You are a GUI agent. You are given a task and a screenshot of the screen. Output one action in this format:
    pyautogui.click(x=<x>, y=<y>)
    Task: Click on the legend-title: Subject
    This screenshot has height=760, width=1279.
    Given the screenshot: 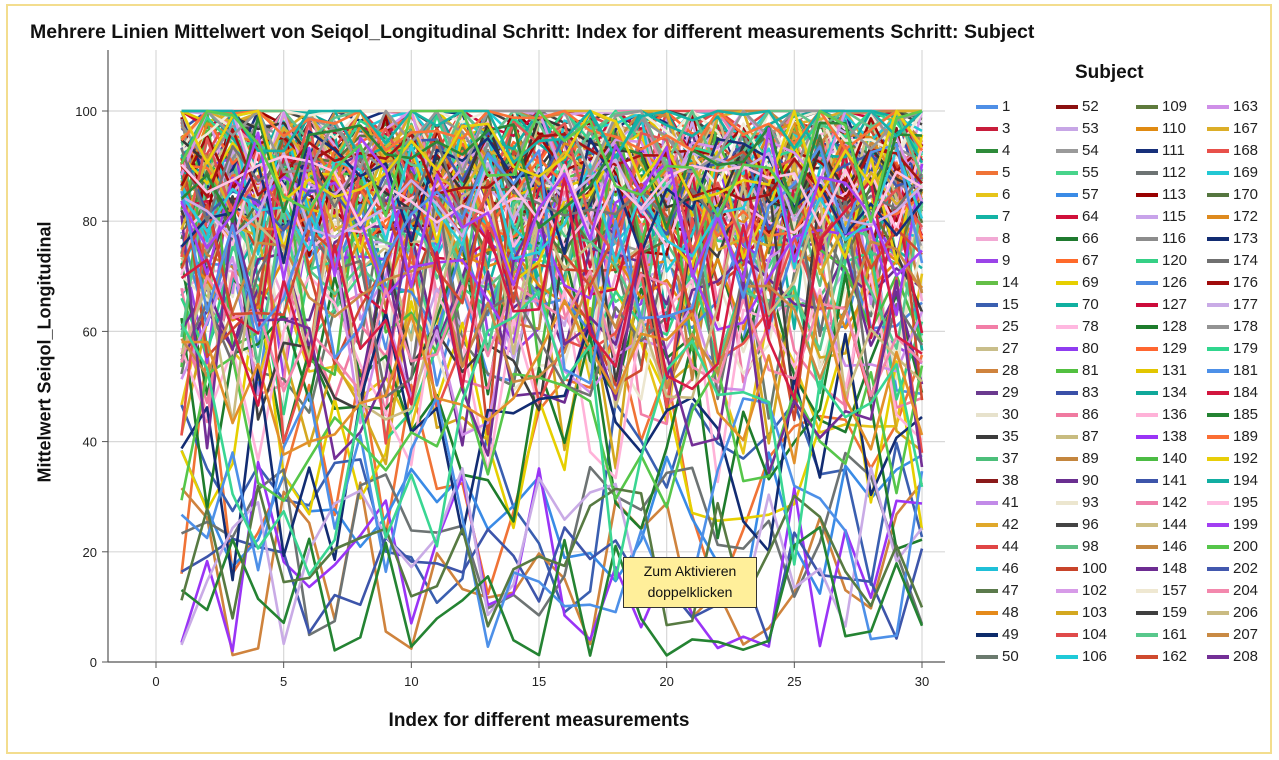 What is the action you would take?
    pyautogui.click(x=1109, y=72)
    